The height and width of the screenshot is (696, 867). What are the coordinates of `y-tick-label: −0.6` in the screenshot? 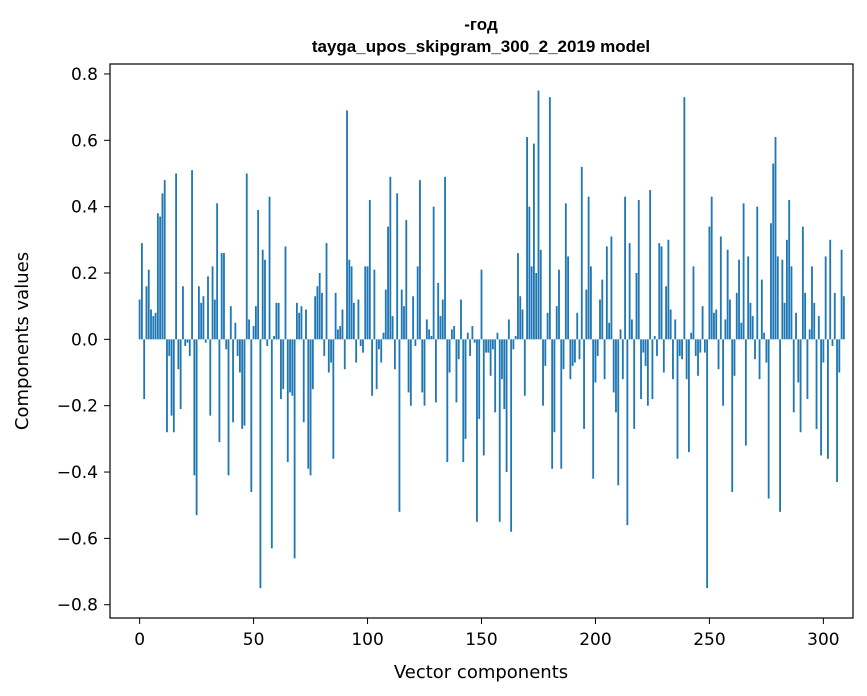 It's located at (77, 539).